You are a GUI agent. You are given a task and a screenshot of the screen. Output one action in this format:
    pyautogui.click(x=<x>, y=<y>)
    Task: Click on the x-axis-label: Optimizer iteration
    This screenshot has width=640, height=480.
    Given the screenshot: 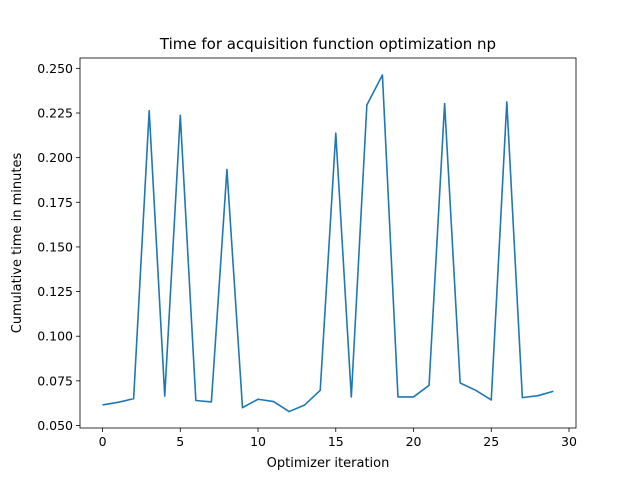 What is the action you would take?
    pyautogui.click(x=328, y=463)
    